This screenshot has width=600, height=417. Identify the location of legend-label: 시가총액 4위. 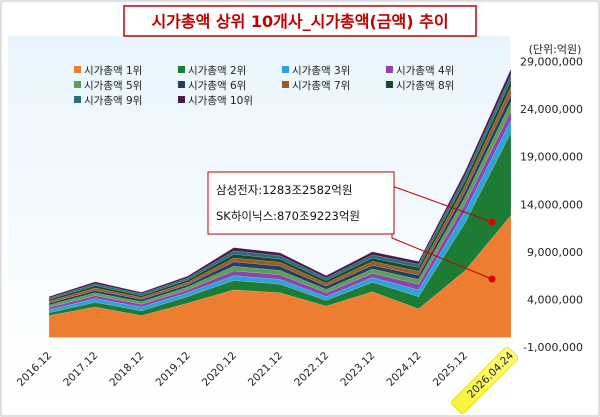
(425, 70).